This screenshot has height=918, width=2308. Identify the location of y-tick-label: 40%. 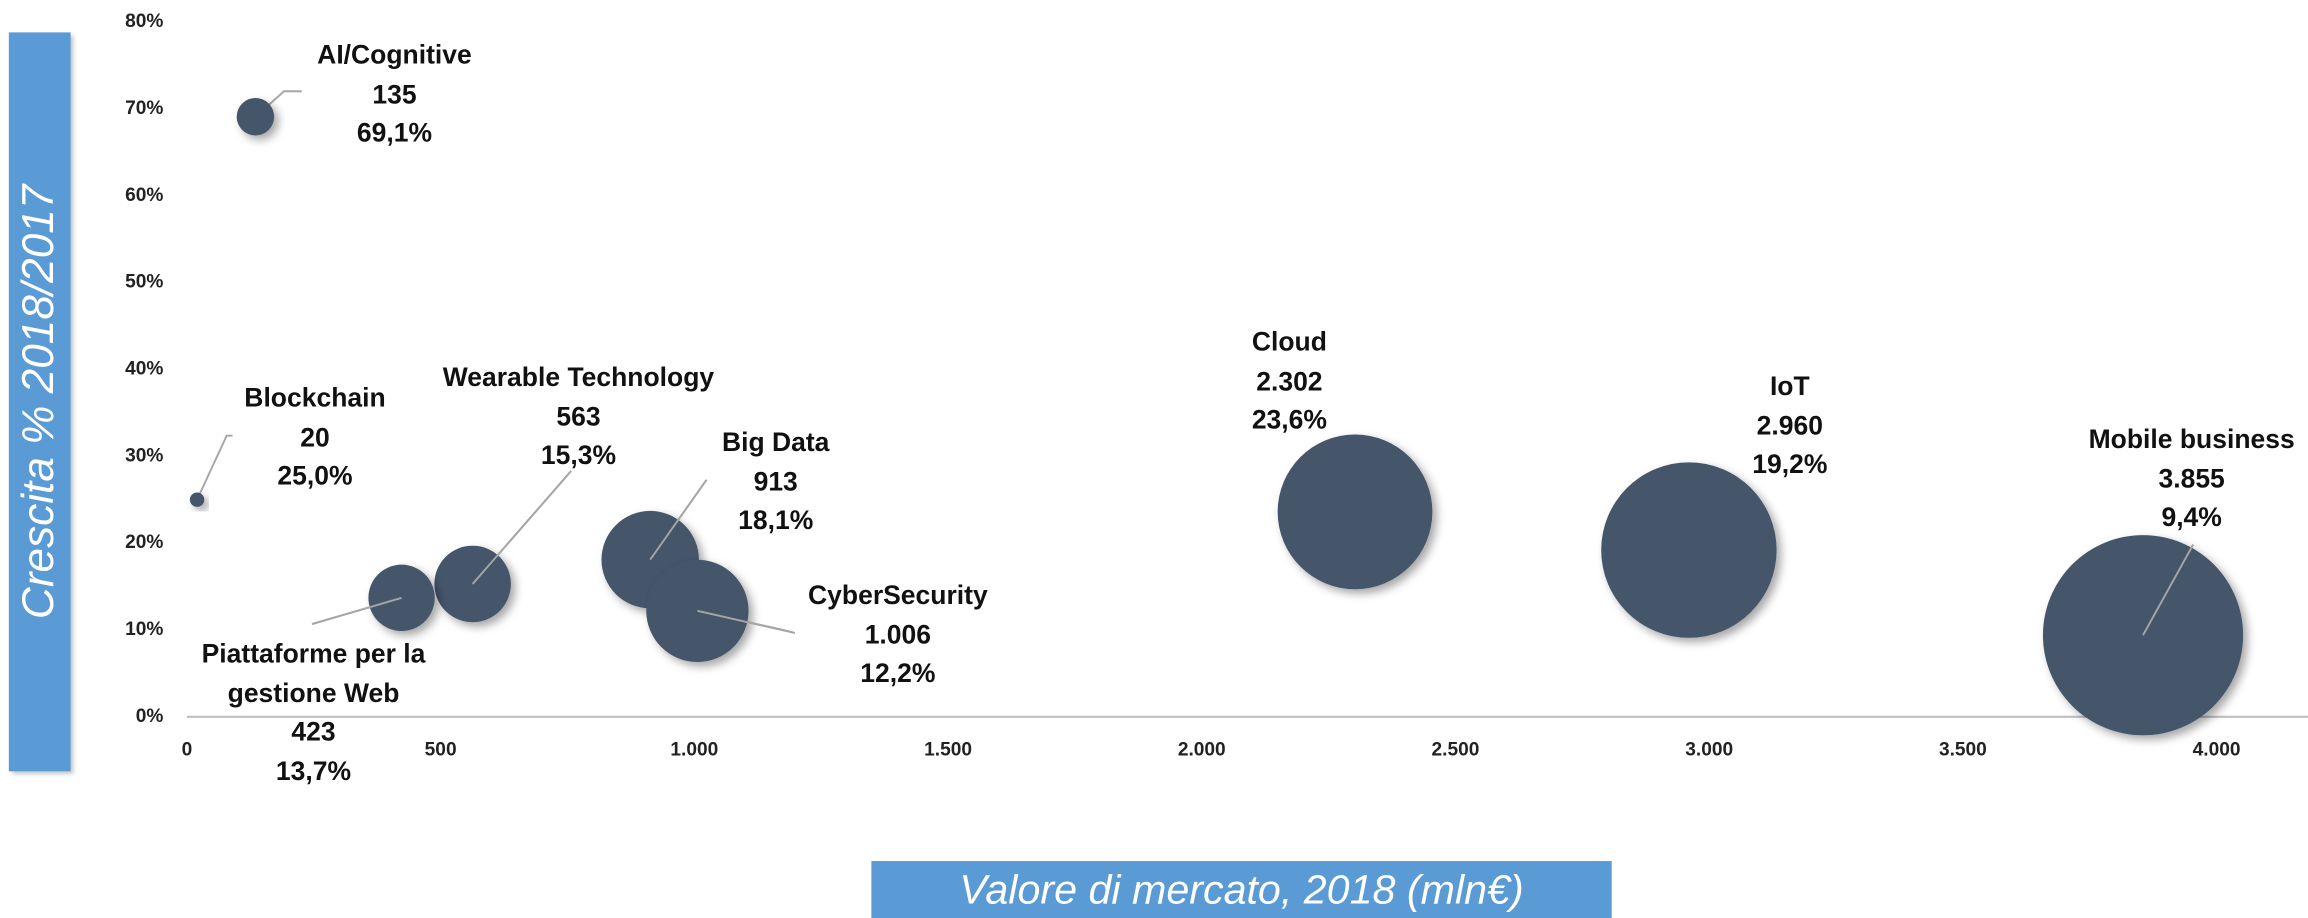
(144, 368).